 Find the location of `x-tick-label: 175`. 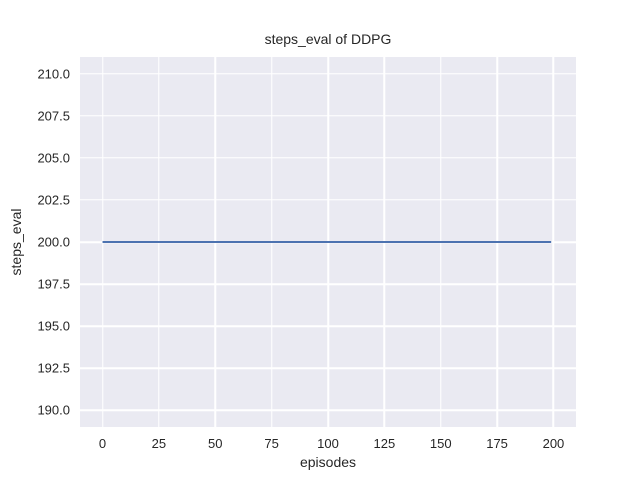

x-tick-label: 175 is located at coordinates (497, 443).